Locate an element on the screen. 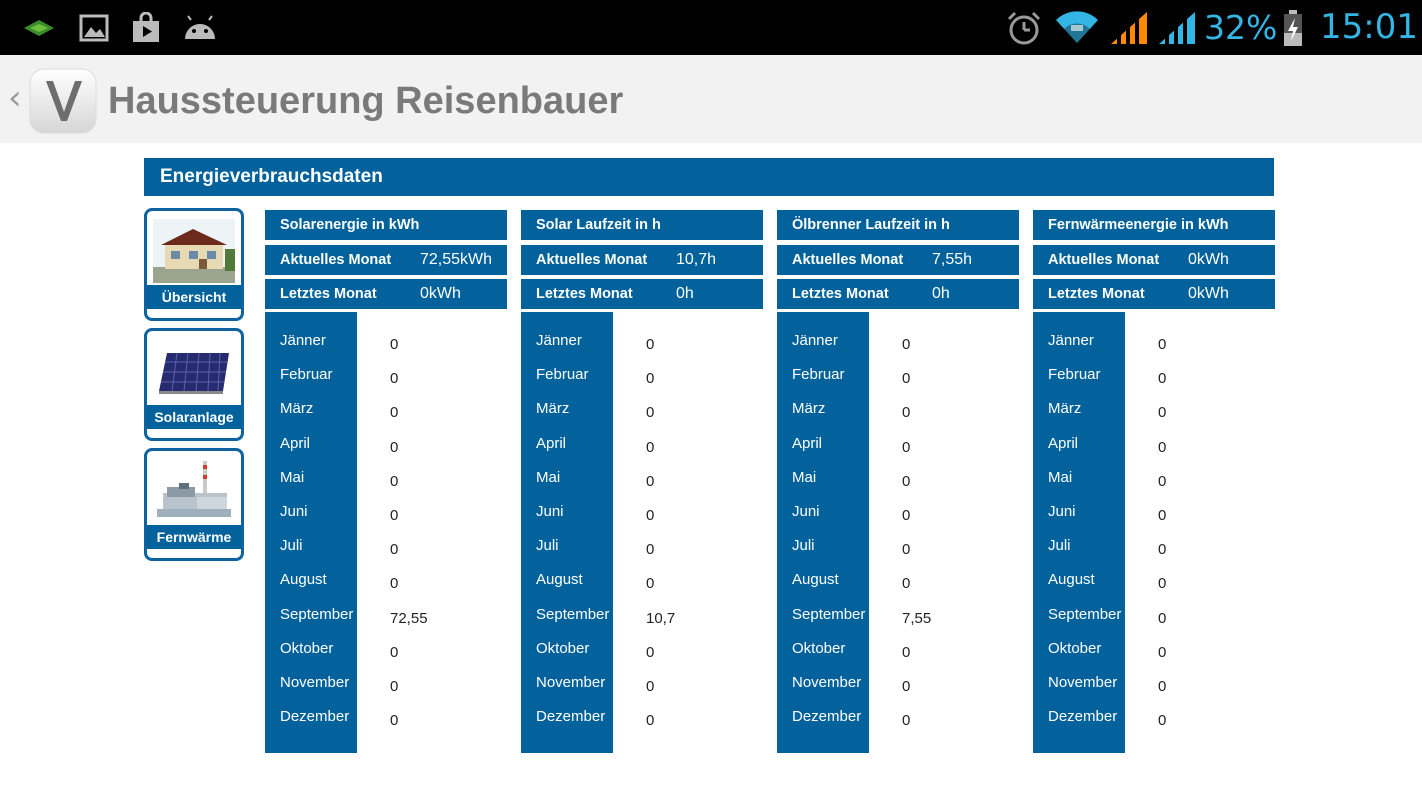 This screenshot has height=800, width=1422. nav-uebersicht: Übersicht is located at coordinates (194, 264).